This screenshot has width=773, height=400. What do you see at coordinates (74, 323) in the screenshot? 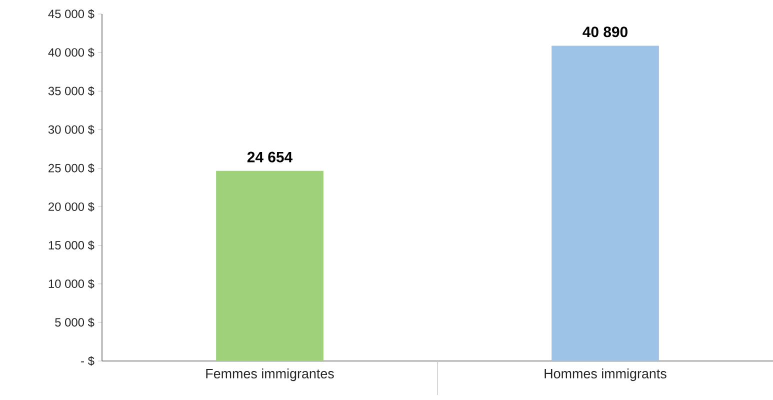
I see `y-tick-label: 5 000 $` at bounding box center [74, 323].